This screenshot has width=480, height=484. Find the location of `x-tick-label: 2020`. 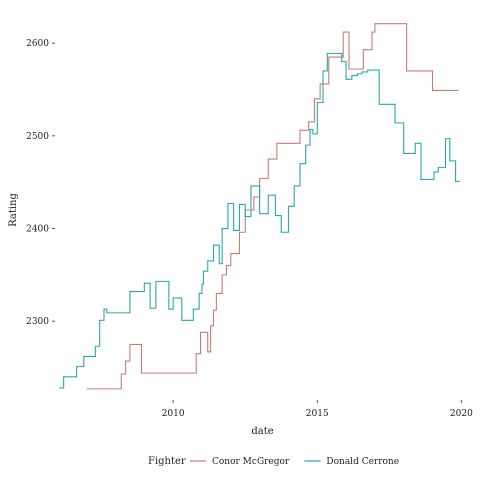

x-tick-label: 2020 is located at coordinates (461, 414).